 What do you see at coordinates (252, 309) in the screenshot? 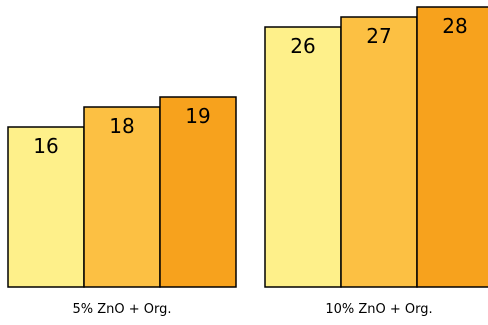
I see `category-label-group: 5% ZnO + Org. 10% ZnO + Org.` at bounding box center [252, 309].